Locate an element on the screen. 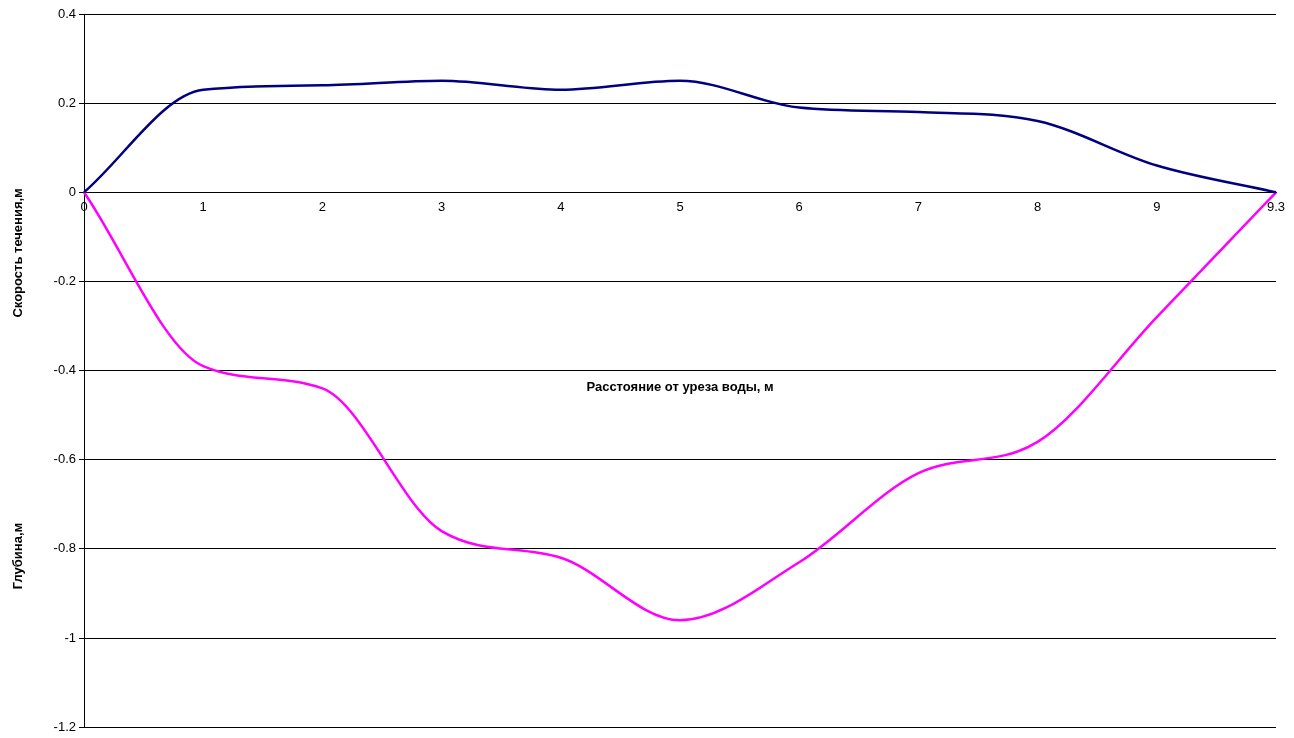  y-axis-title: Скорость течения,м is located at coordinates (17, 253).